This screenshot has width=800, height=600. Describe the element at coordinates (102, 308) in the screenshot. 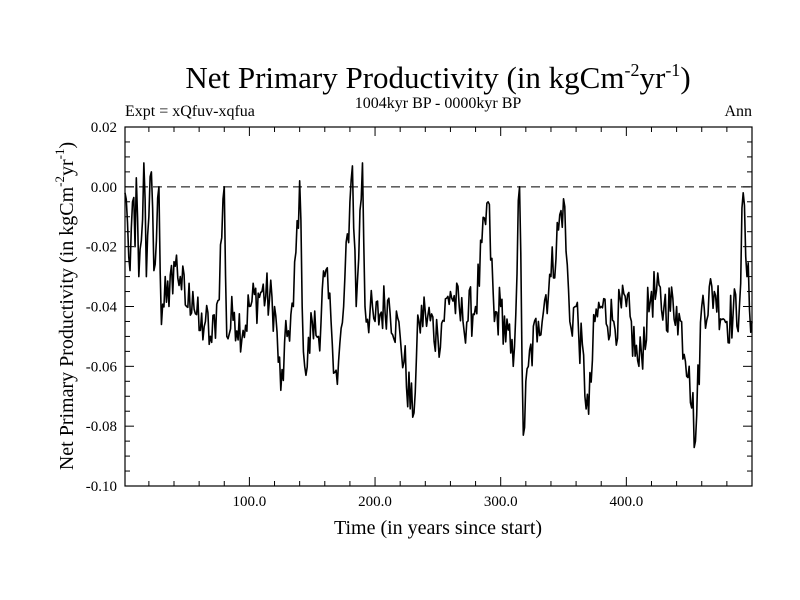

I see `y-tick-label: -0.04` at that location.